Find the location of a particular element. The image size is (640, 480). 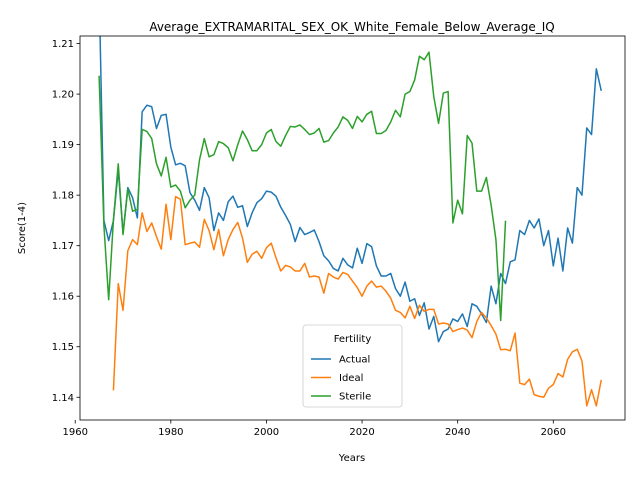

y-tick-label: 1.14 is located at coordinates (63, 398).